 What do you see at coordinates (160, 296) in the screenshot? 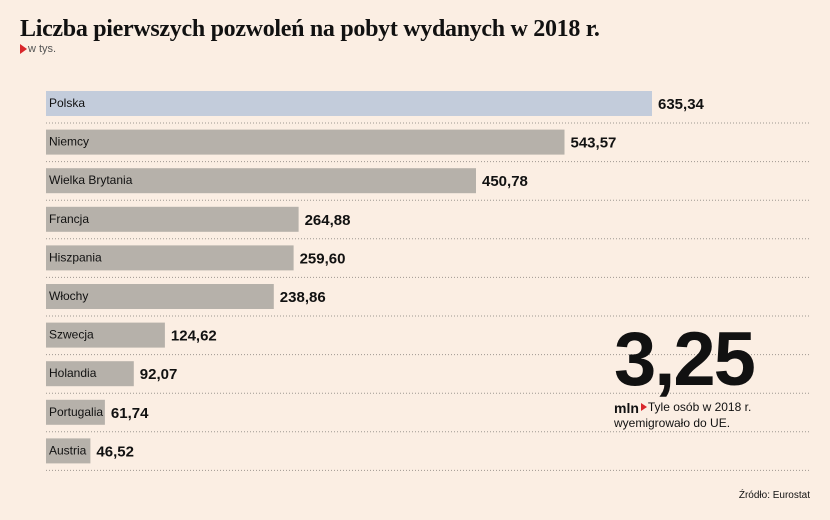
I see `bar-wlochy` at bounding box center [160, 296].